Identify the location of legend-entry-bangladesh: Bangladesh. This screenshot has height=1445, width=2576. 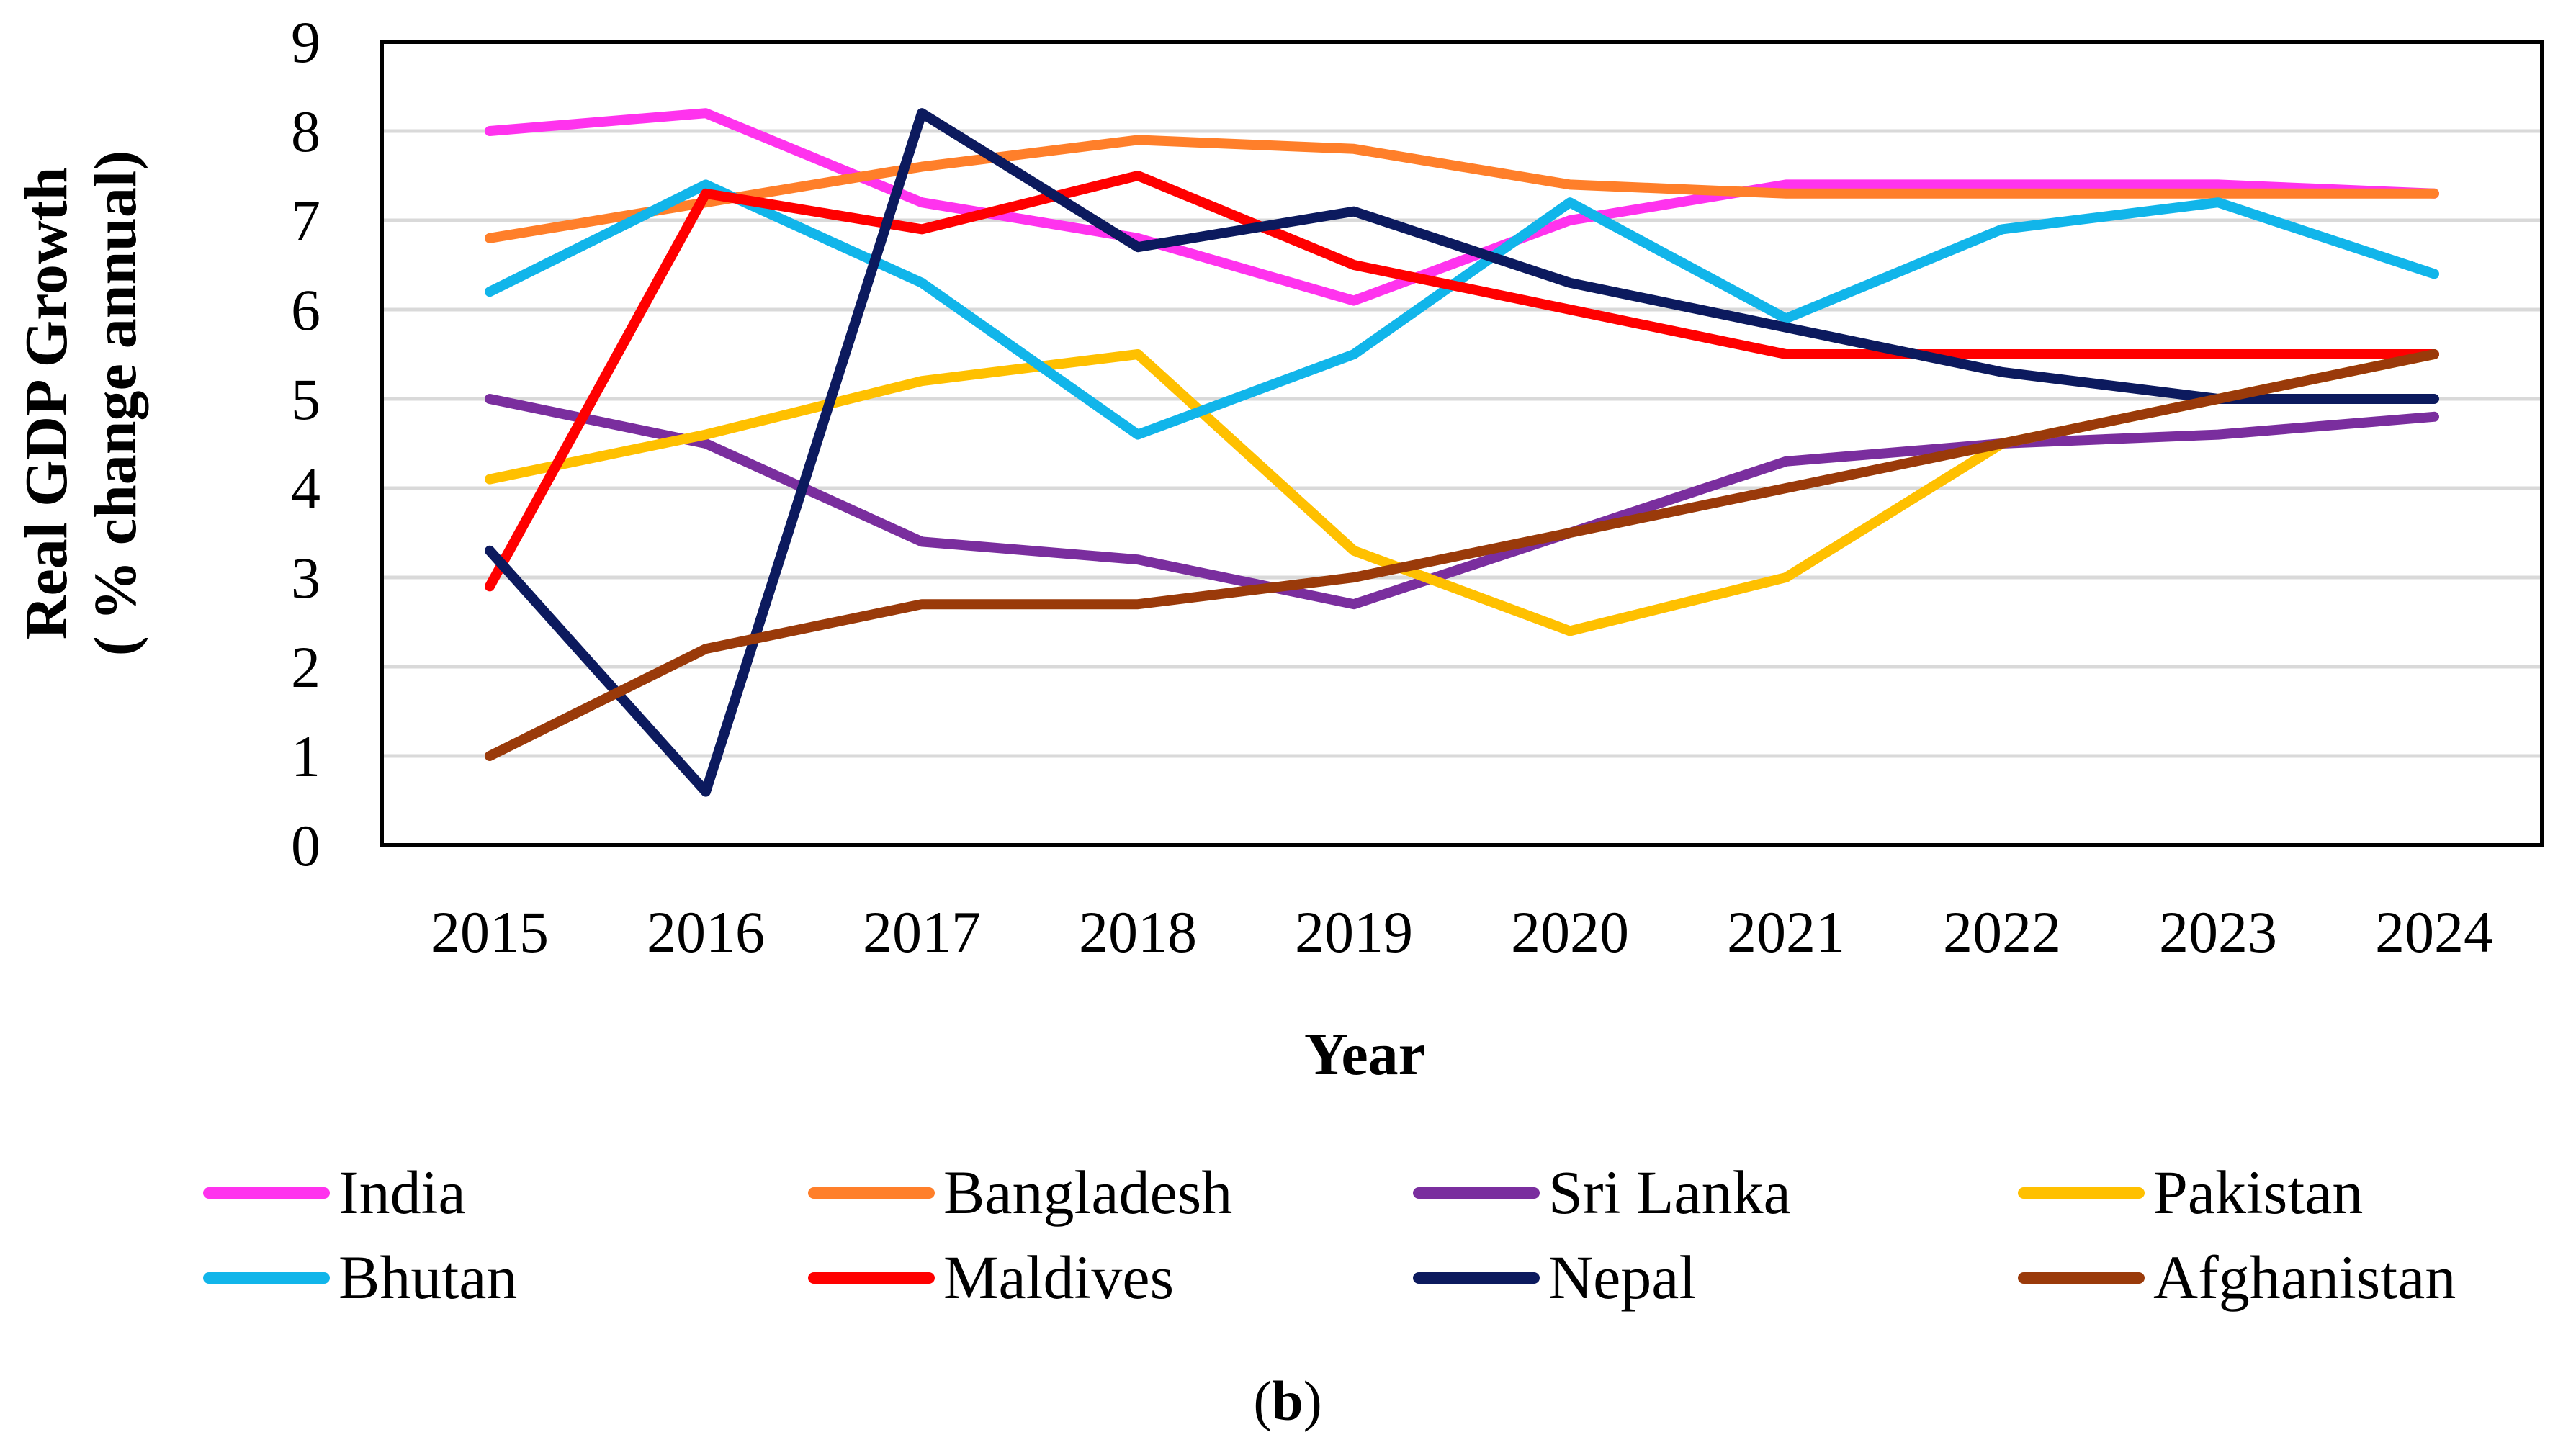
(1020, 1192).